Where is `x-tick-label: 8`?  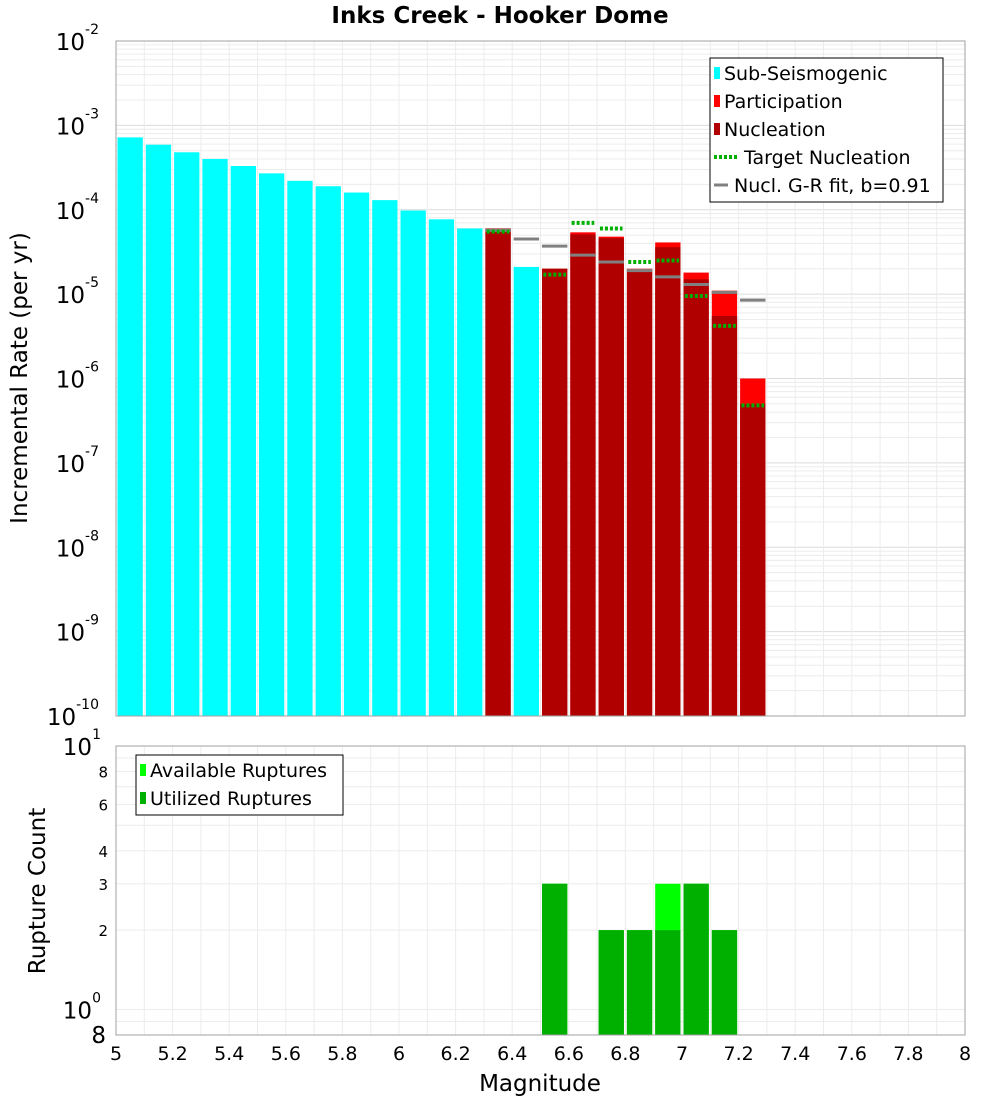
x-tick-label: 8 is located at coordinates (965, 1054).